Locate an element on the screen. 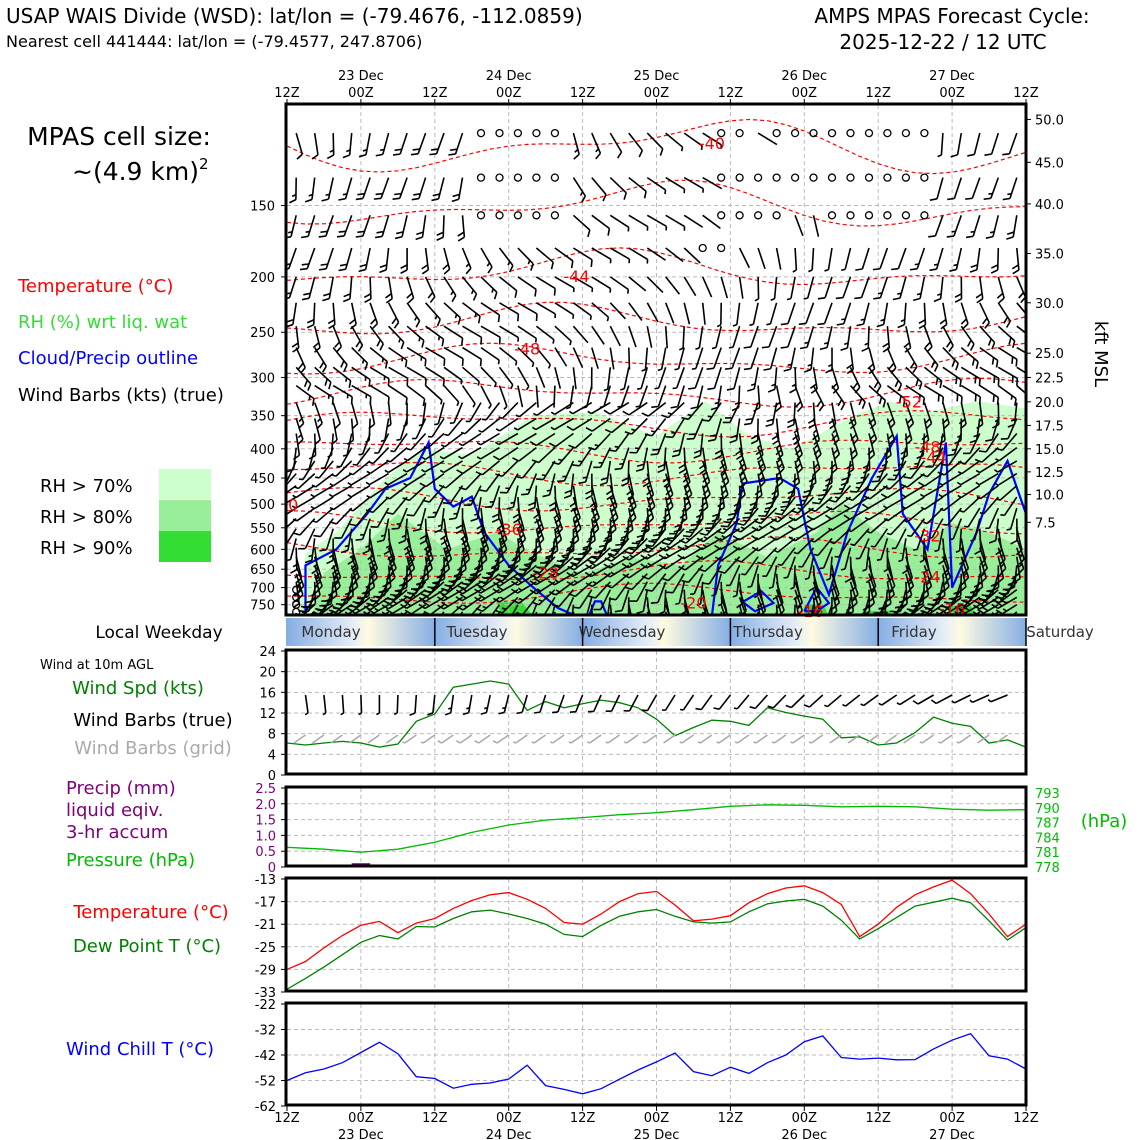 This screenshot has width=1140, height=1140. height-tick-label: 22.5 is located at coordinates (1049, 378).